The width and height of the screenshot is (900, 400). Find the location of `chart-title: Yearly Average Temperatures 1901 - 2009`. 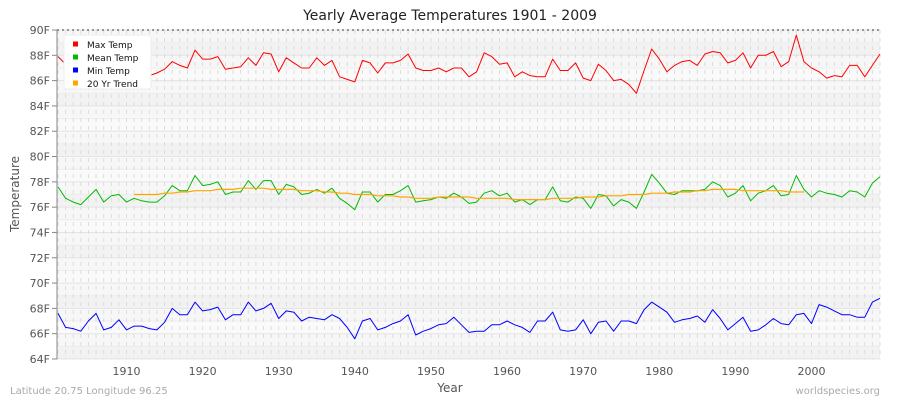

chart-title: Yearly Average Temperatures 1901 - 2009 is located at coordinates (449, 16).